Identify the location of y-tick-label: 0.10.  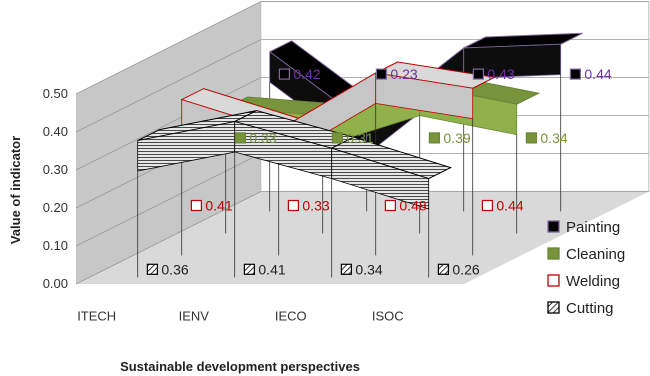
(55, 245).